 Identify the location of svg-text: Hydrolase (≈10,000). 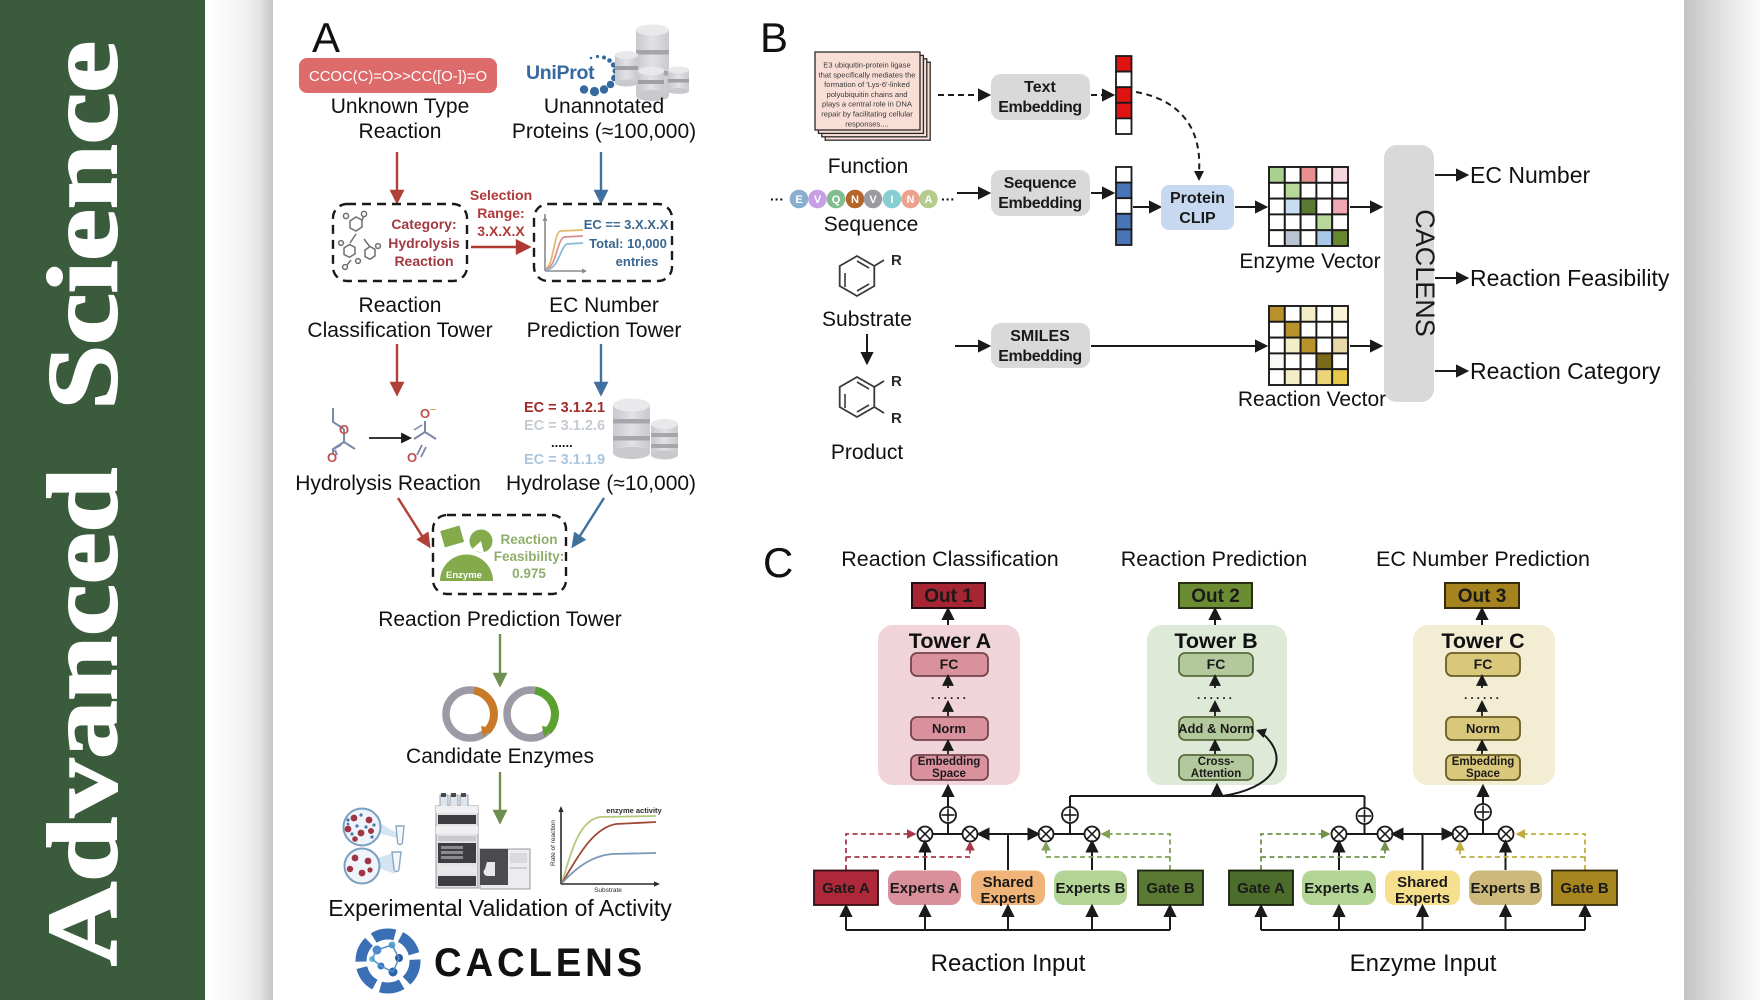
(601, 483).